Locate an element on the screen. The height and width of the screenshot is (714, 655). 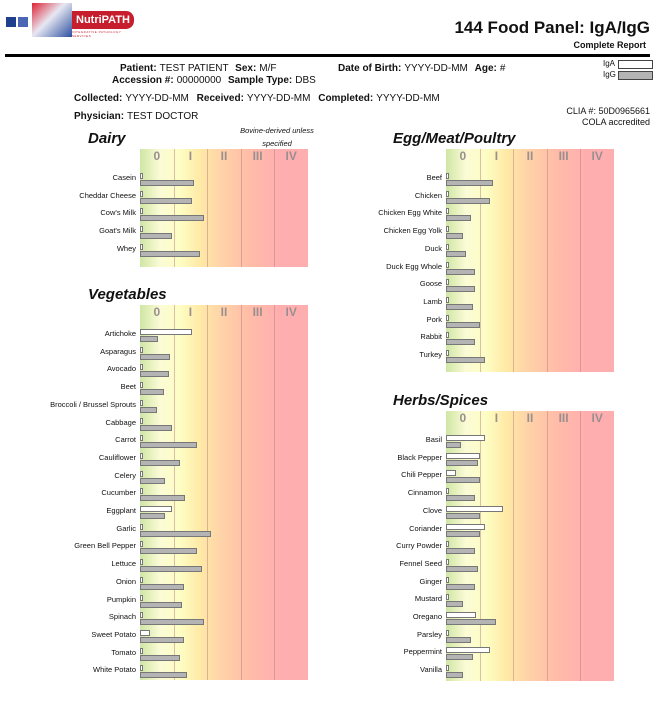
food-label: Cauliflower is located at coordinates (117, 457).